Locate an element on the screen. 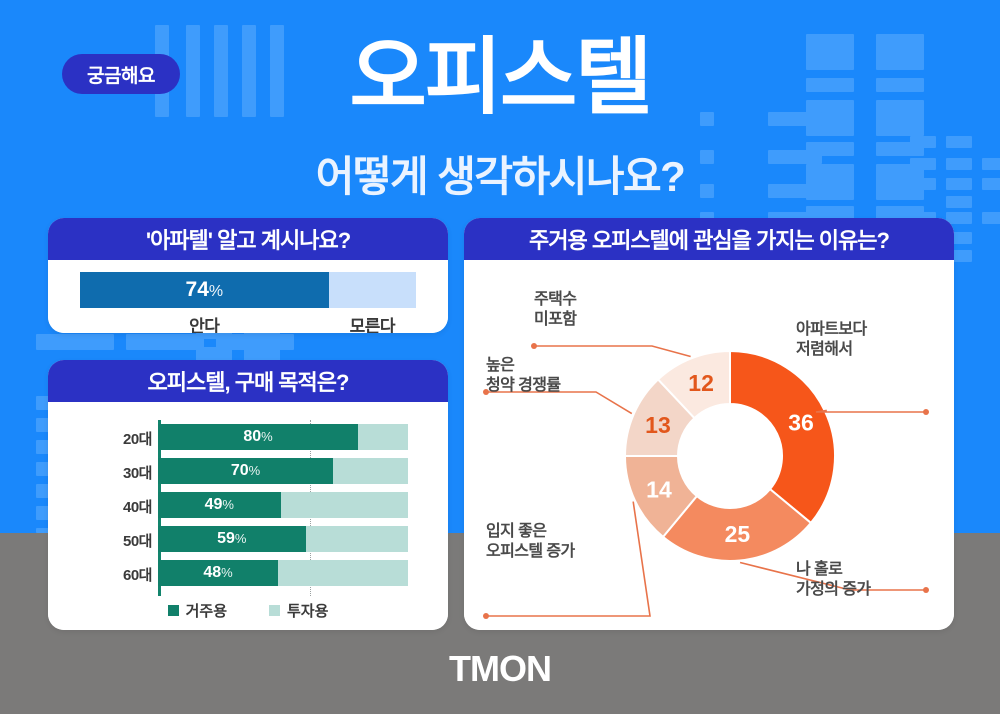 This screenshot has width=1000, height=714. card2-title: 오피스텔, 구매 목적은? is located at coordinates (248, 382).